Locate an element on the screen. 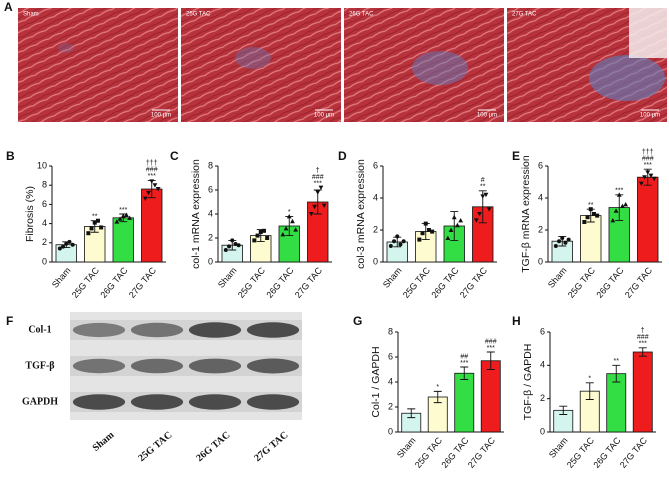  x-tick-label: 25G TAC is located at coordinates (582, 282).